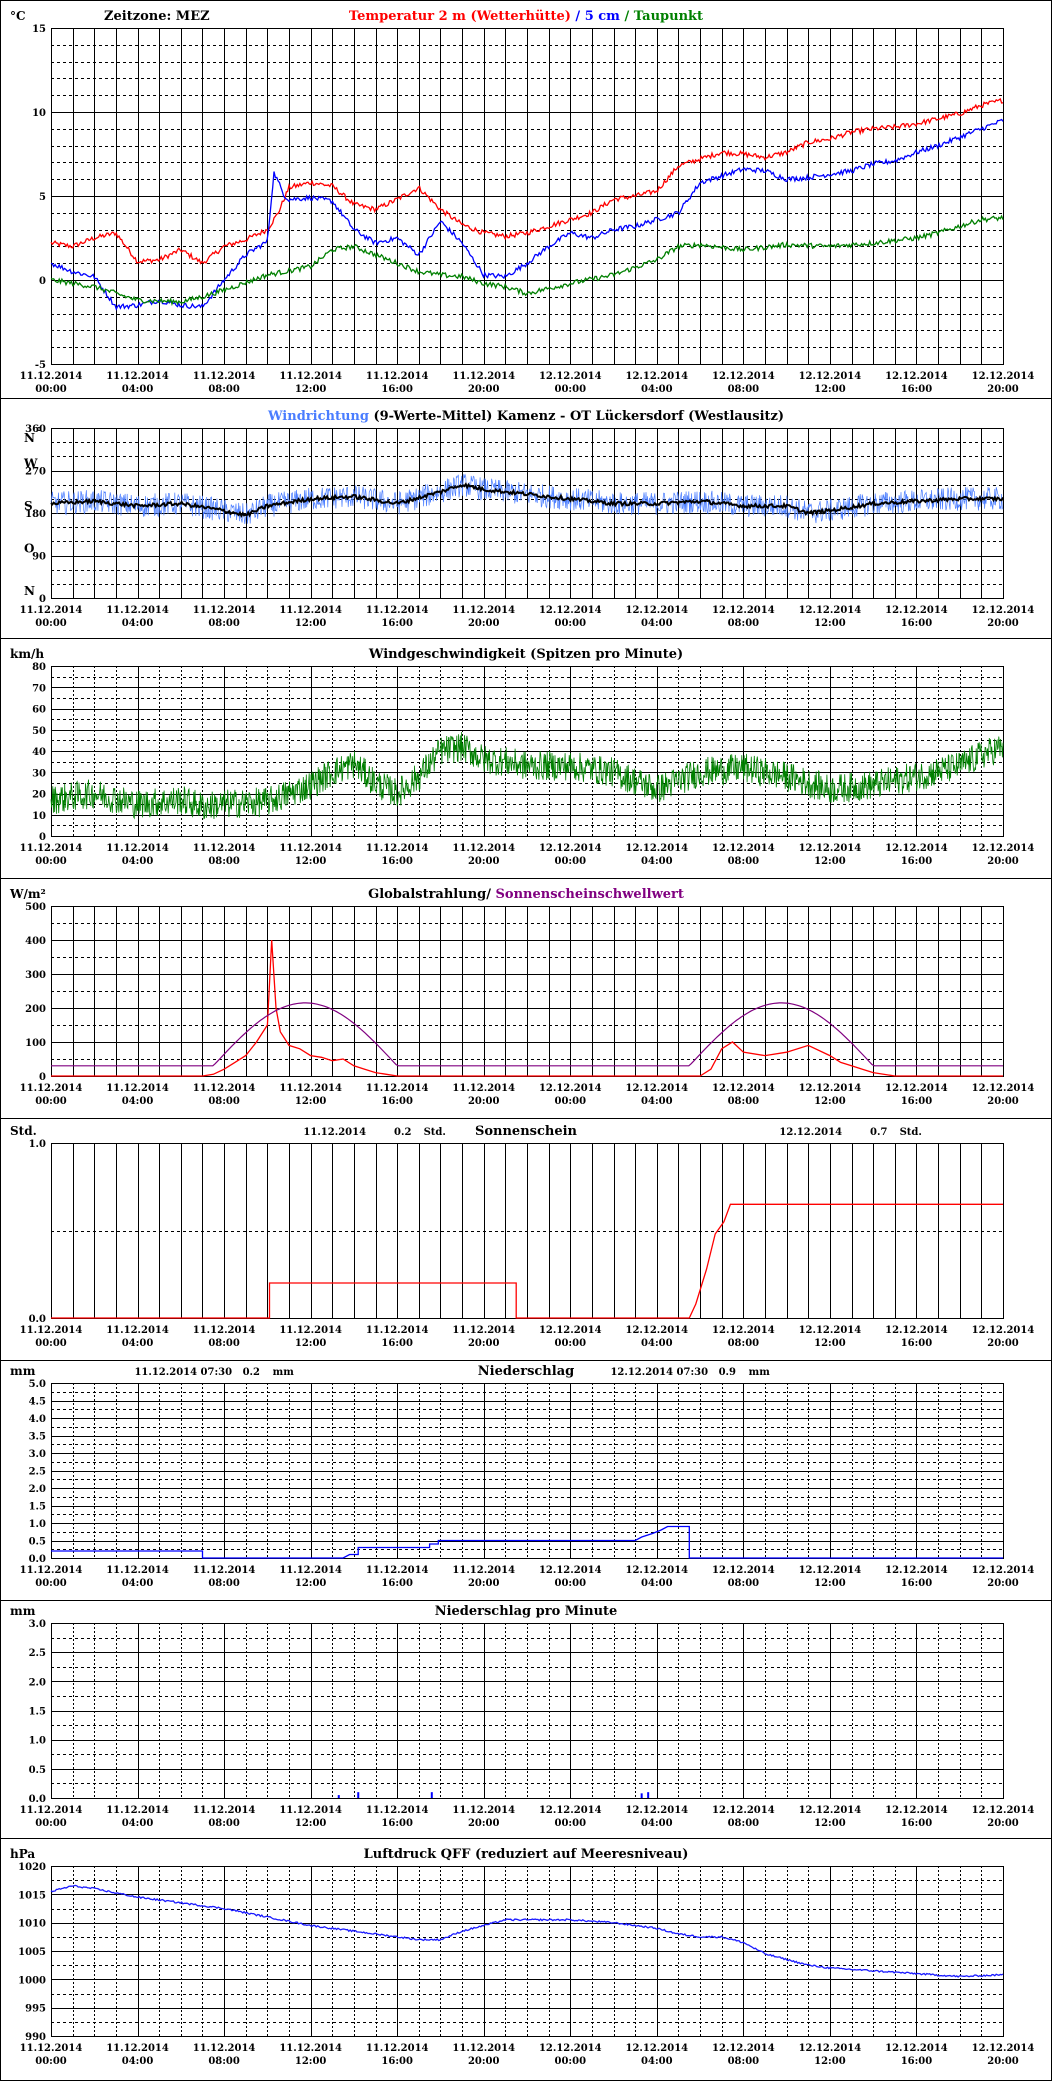 Image resolution: width=1052 pixels, height=2081 pixels. Describe the element at coordinates (638, 416) in the screenshot. I see `title-part: Kamenz - OT Lückersdorf (Westlausitz)` at that location.